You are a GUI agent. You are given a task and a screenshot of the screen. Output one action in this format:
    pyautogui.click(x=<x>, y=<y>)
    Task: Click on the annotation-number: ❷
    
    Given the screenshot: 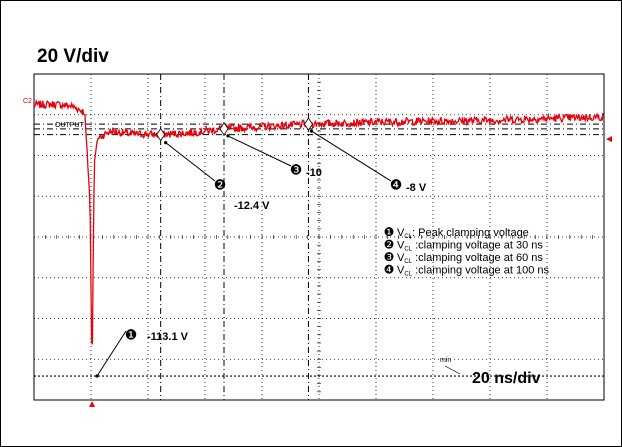 What is the action you would take?
    pyautogui.click(x=220, y=185)
    